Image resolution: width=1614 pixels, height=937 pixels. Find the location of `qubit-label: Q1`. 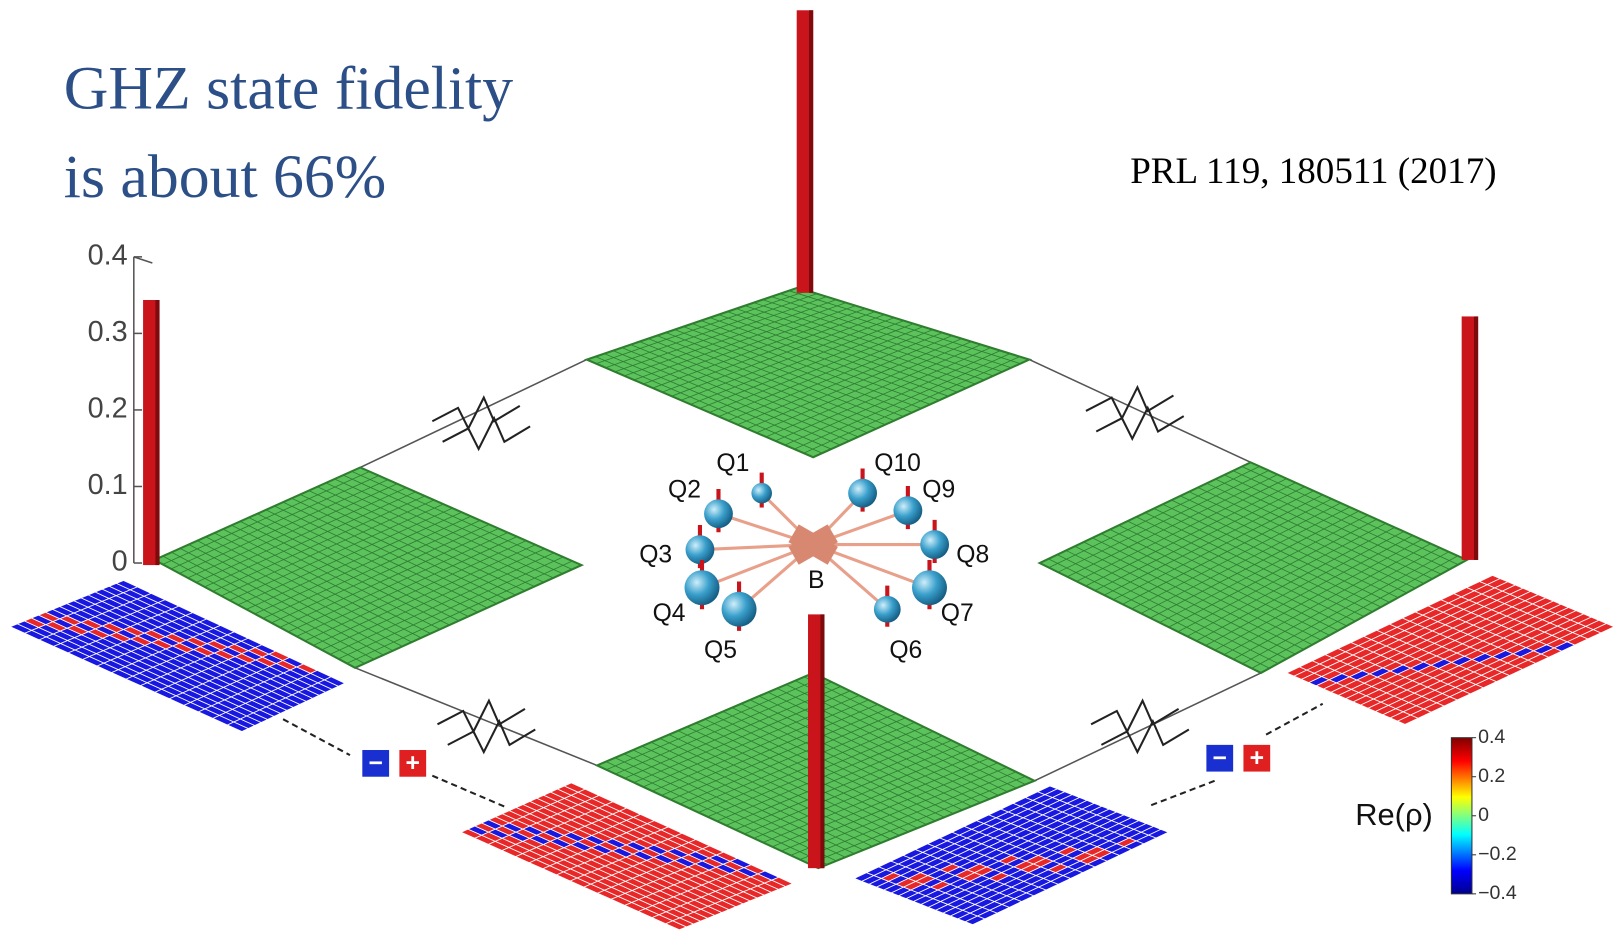

qubit-label: Q1 is located at coordinates (732, 463).